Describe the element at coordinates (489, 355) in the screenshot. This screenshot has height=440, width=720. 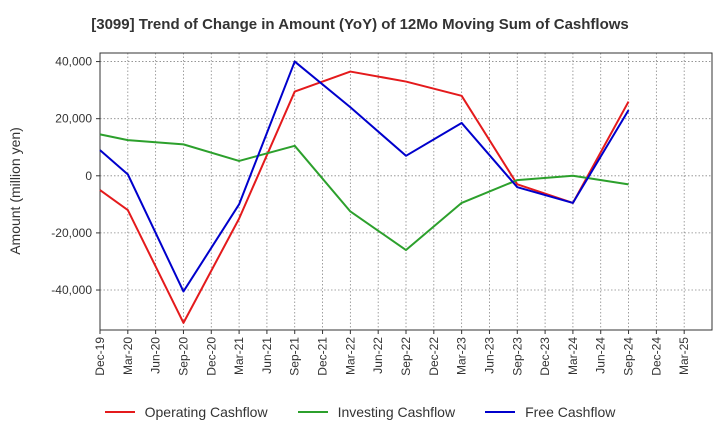
I see `x-tick-label: Jun-23` at that location.